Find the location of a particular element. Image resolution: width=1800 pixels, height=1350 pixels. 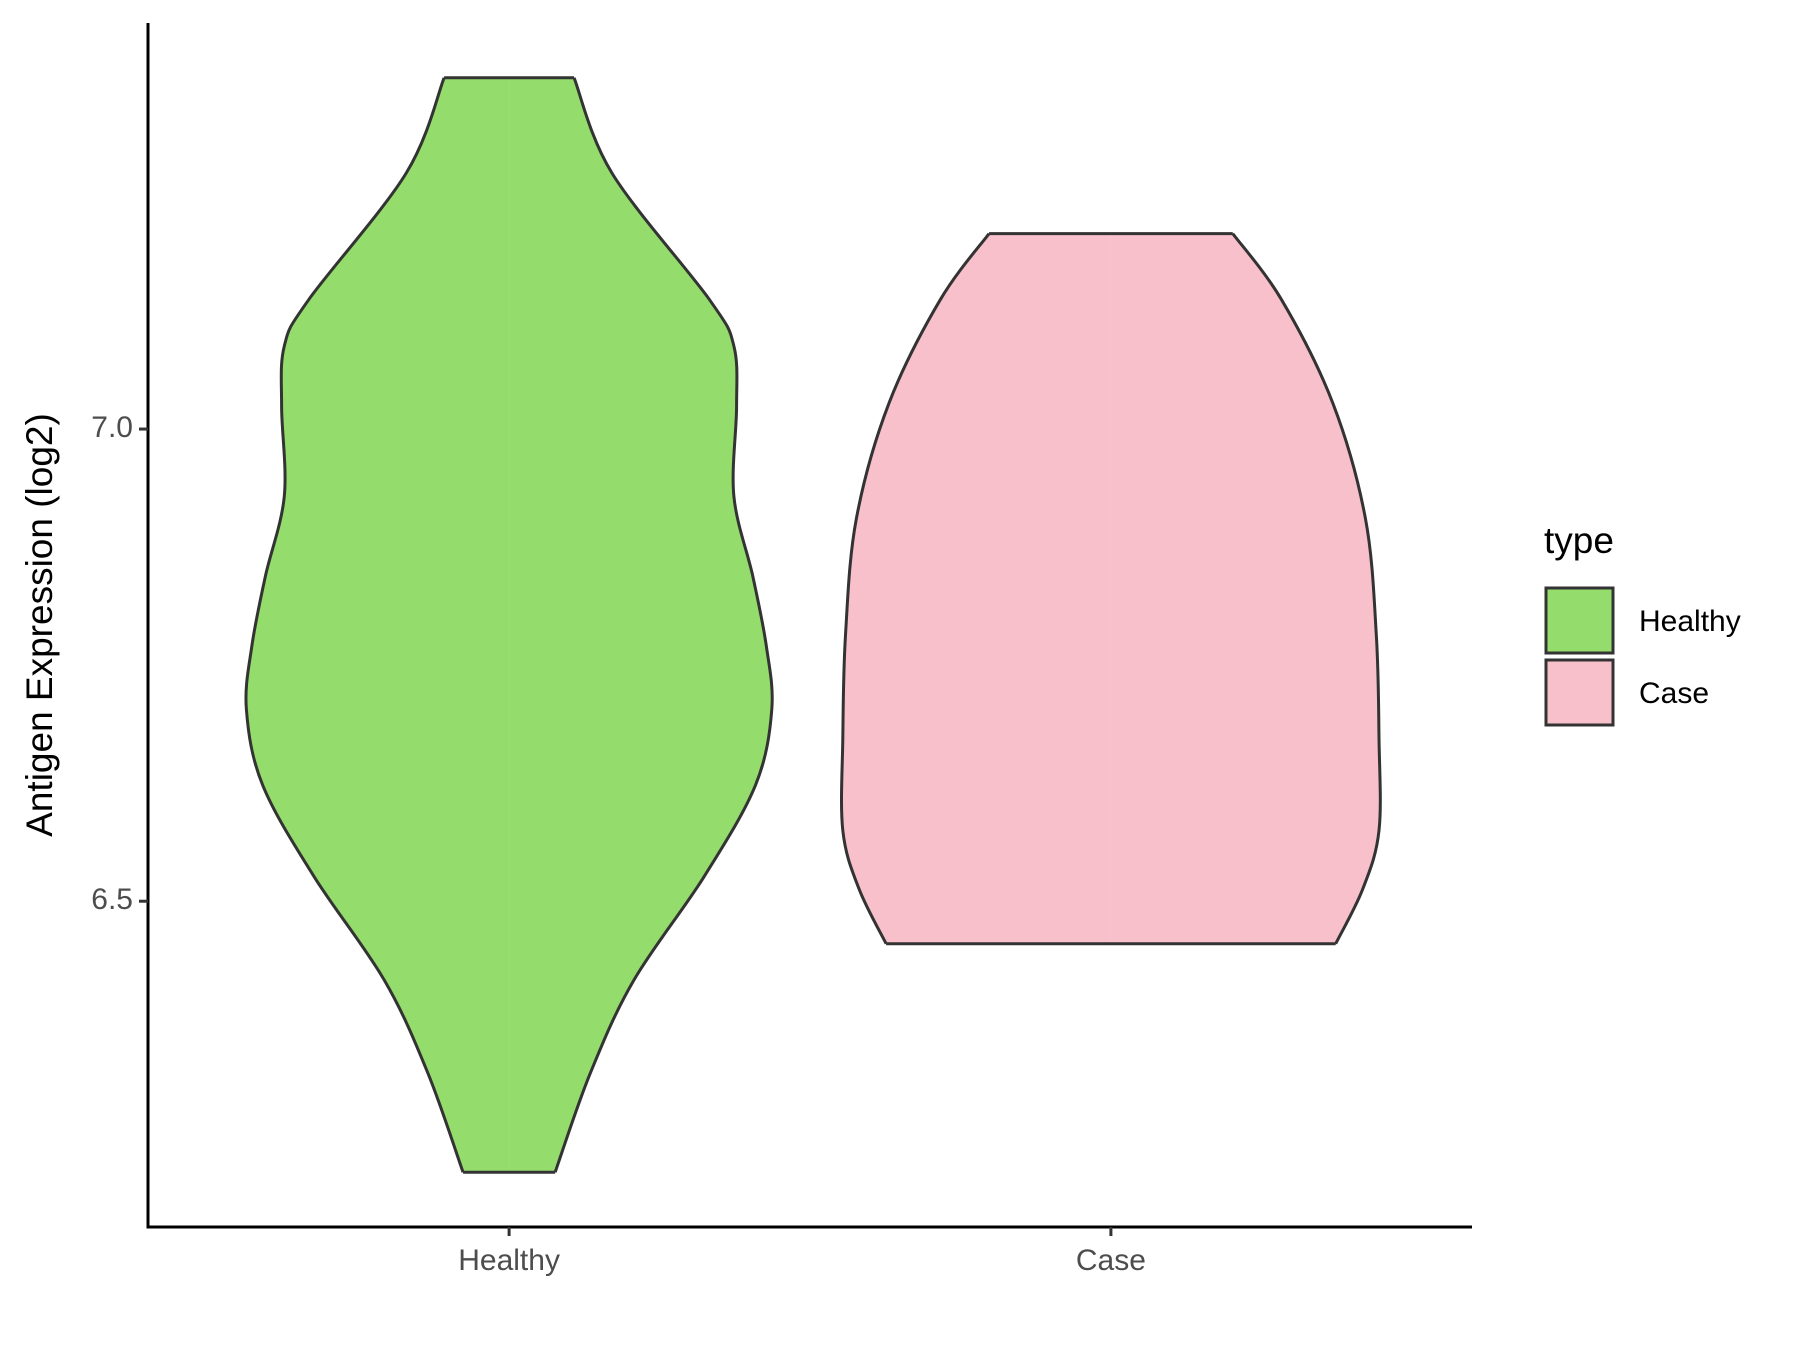

y-tick-label: 7.0 is located at coordinates (112, 427).